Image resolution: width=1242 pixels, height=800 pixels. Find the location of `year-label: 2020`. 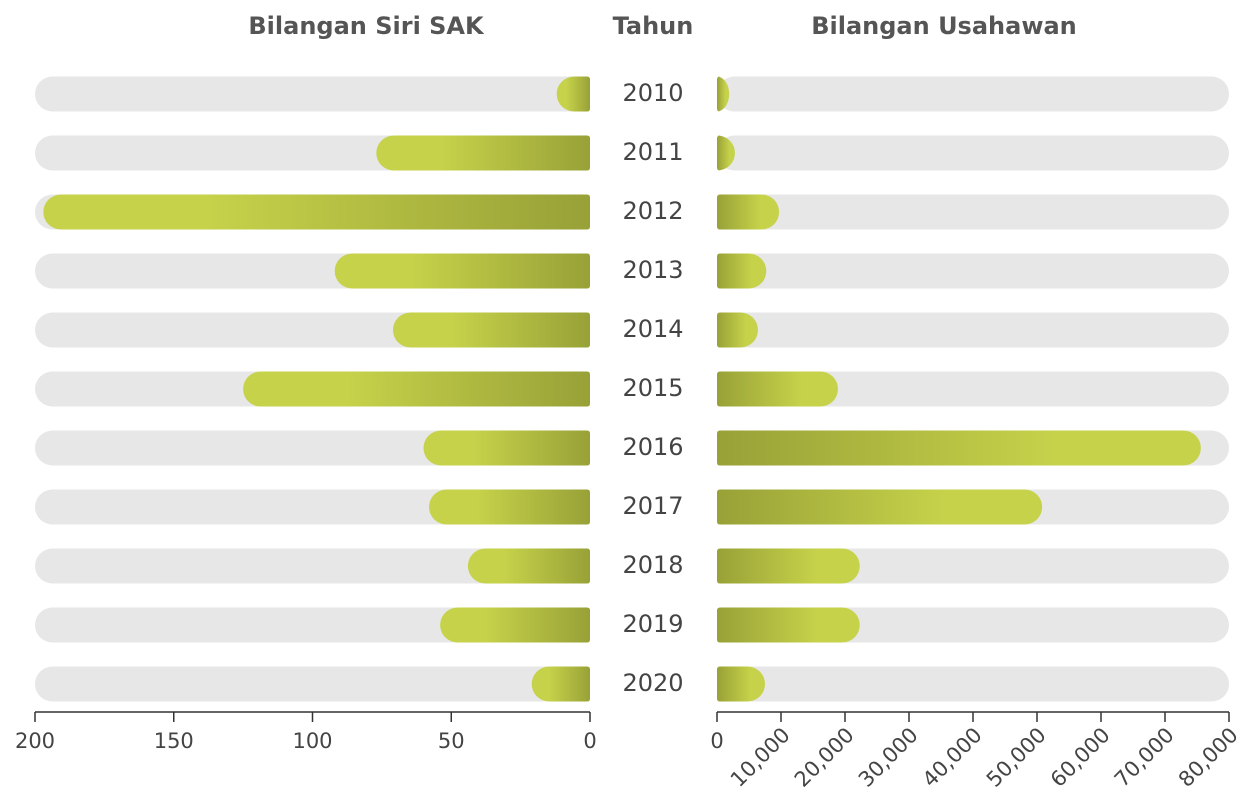

year-label: 2020 is located at coordinates (652, 683).